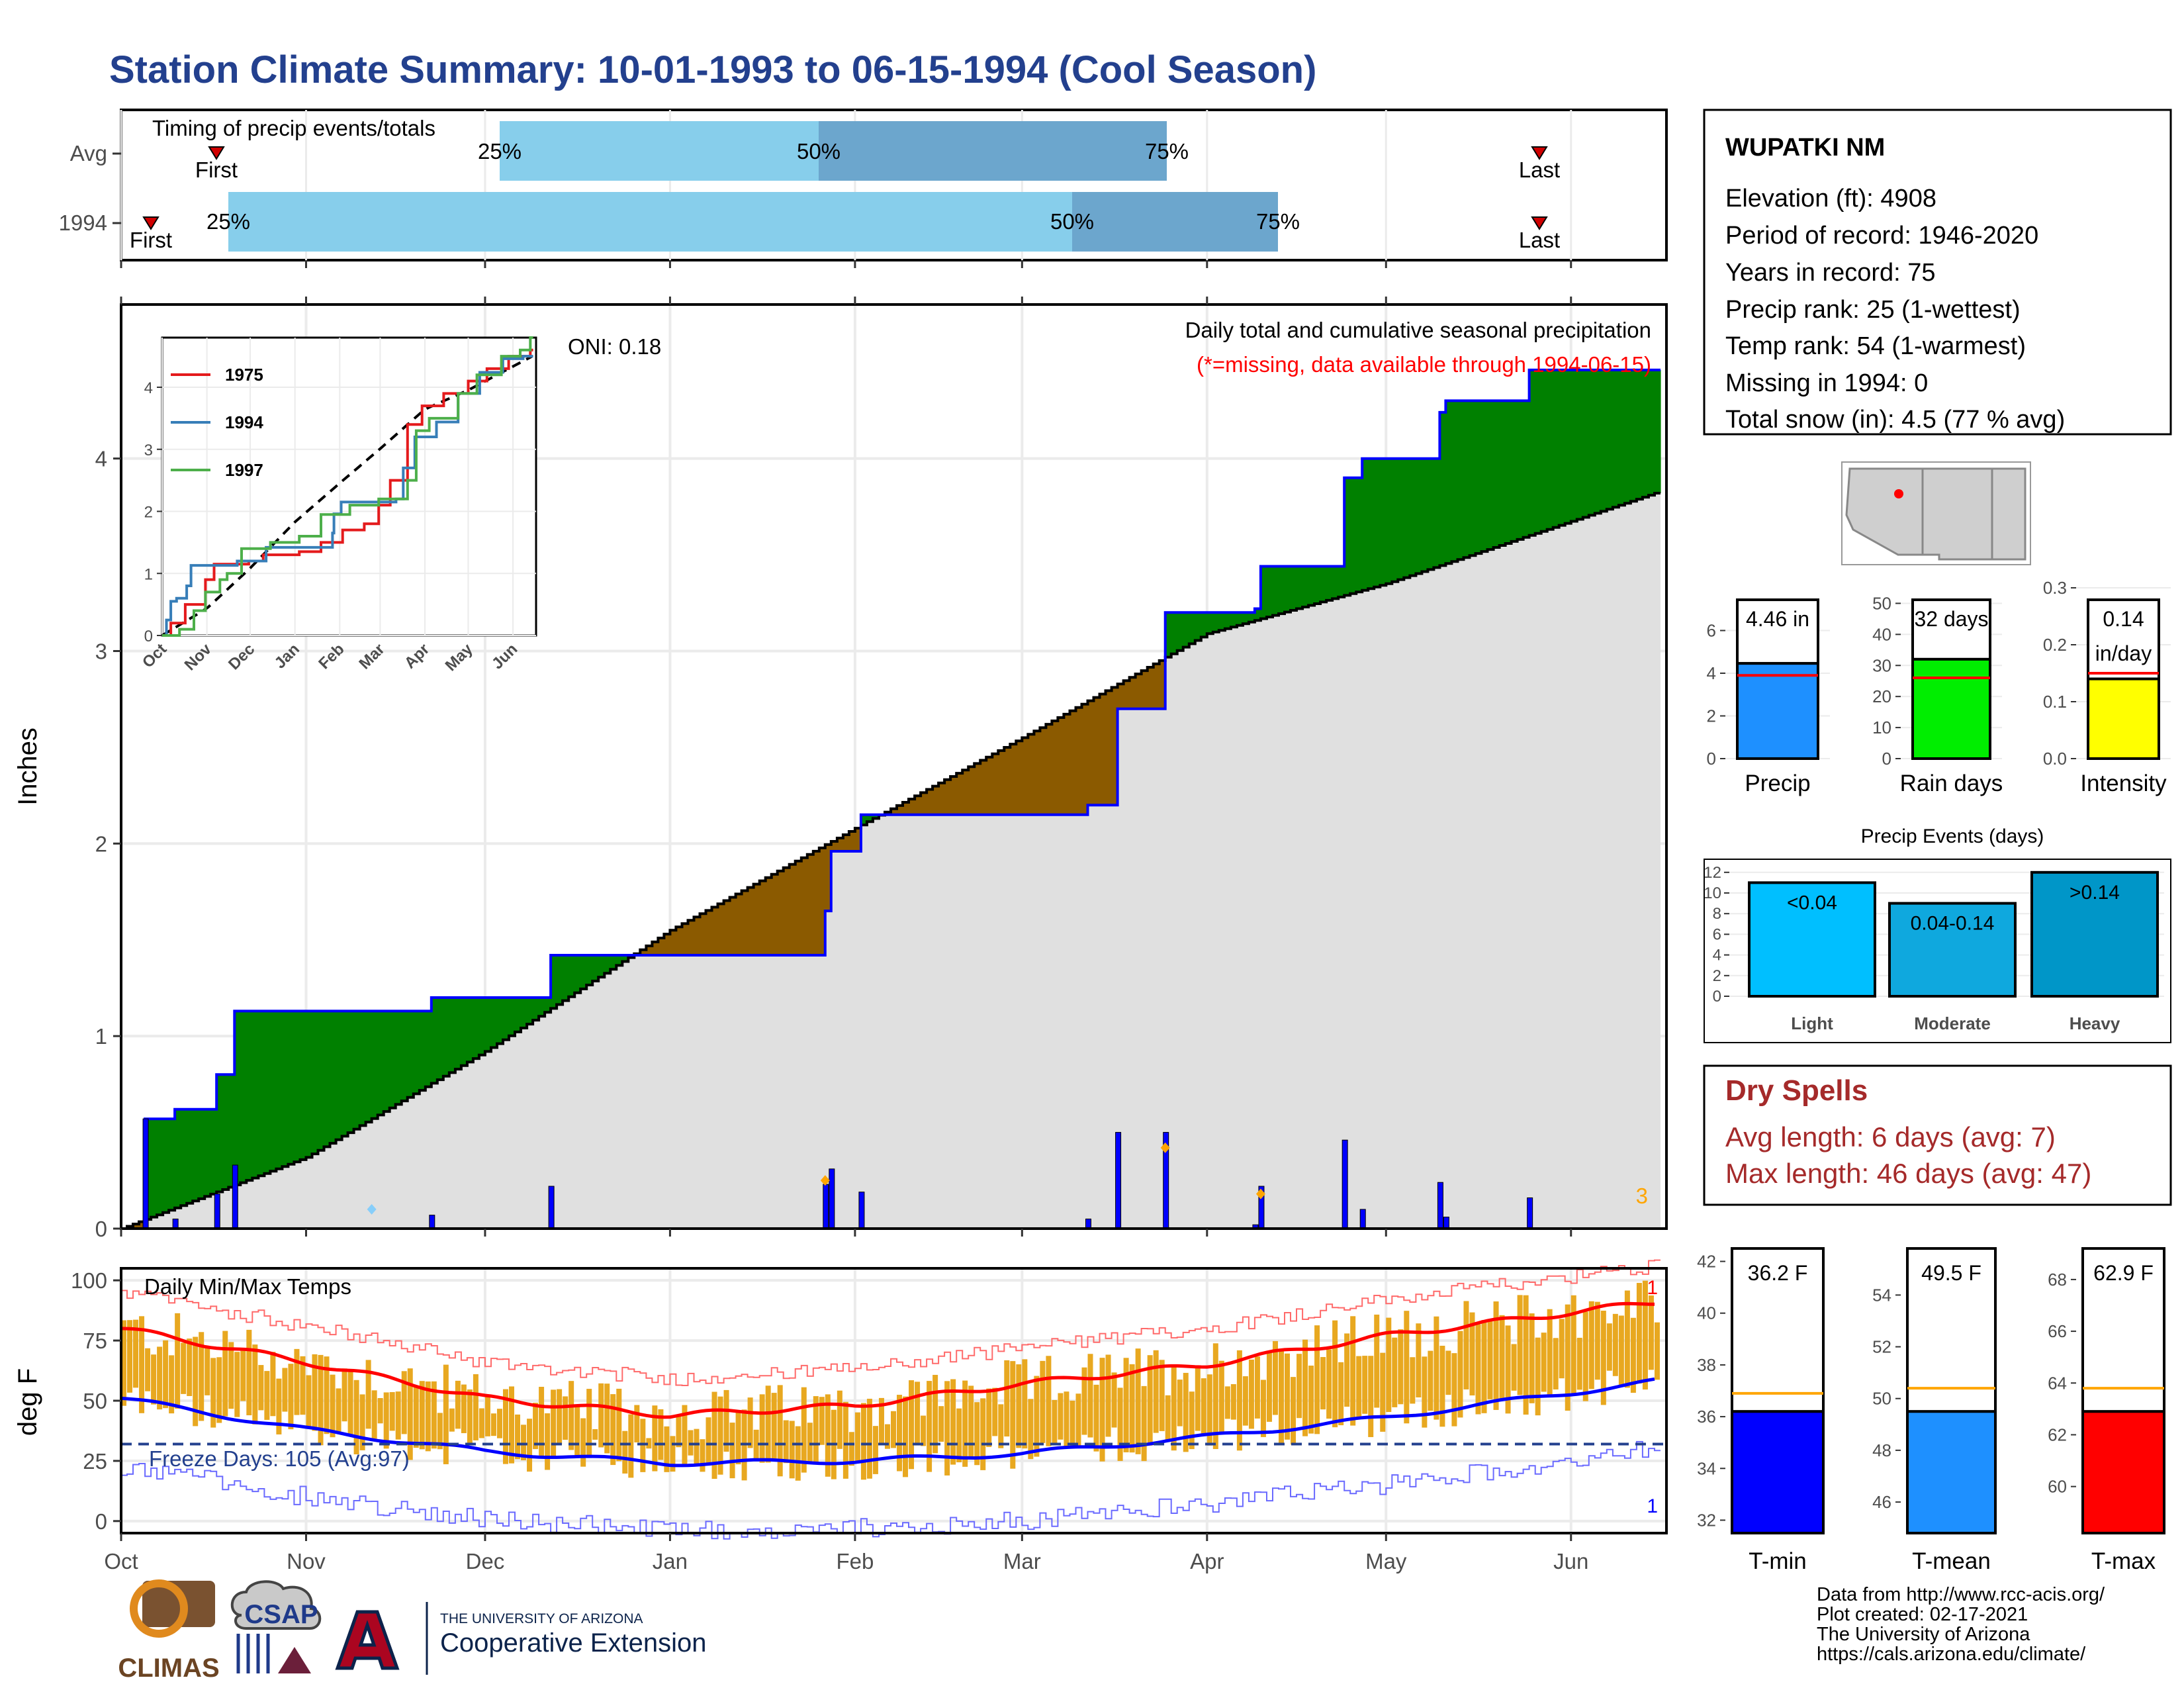 The image size is (2184, 1688). I want to click on locator-map, so click(1936, 513).